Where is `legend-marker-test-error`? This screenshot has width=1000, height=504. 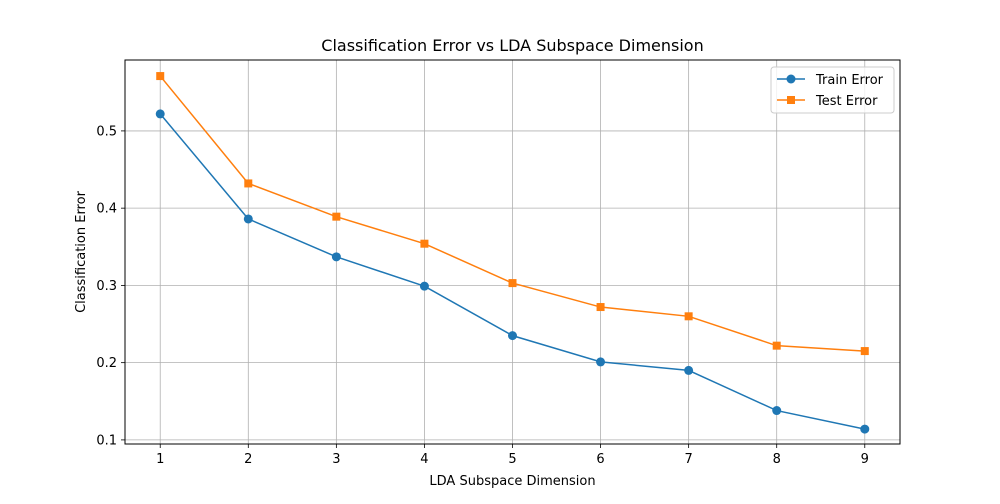 legend-marker-test-error is located at coordinates (791, 100).